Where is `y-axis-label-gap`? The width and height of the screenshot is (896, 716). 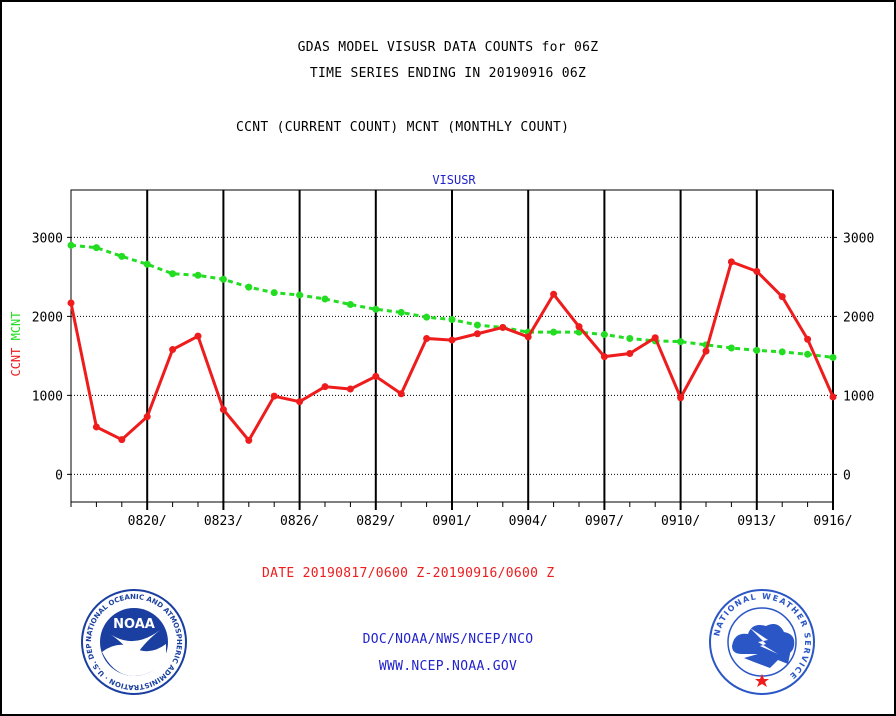
y-axis-label-gap is located at coordinates (16, 343).